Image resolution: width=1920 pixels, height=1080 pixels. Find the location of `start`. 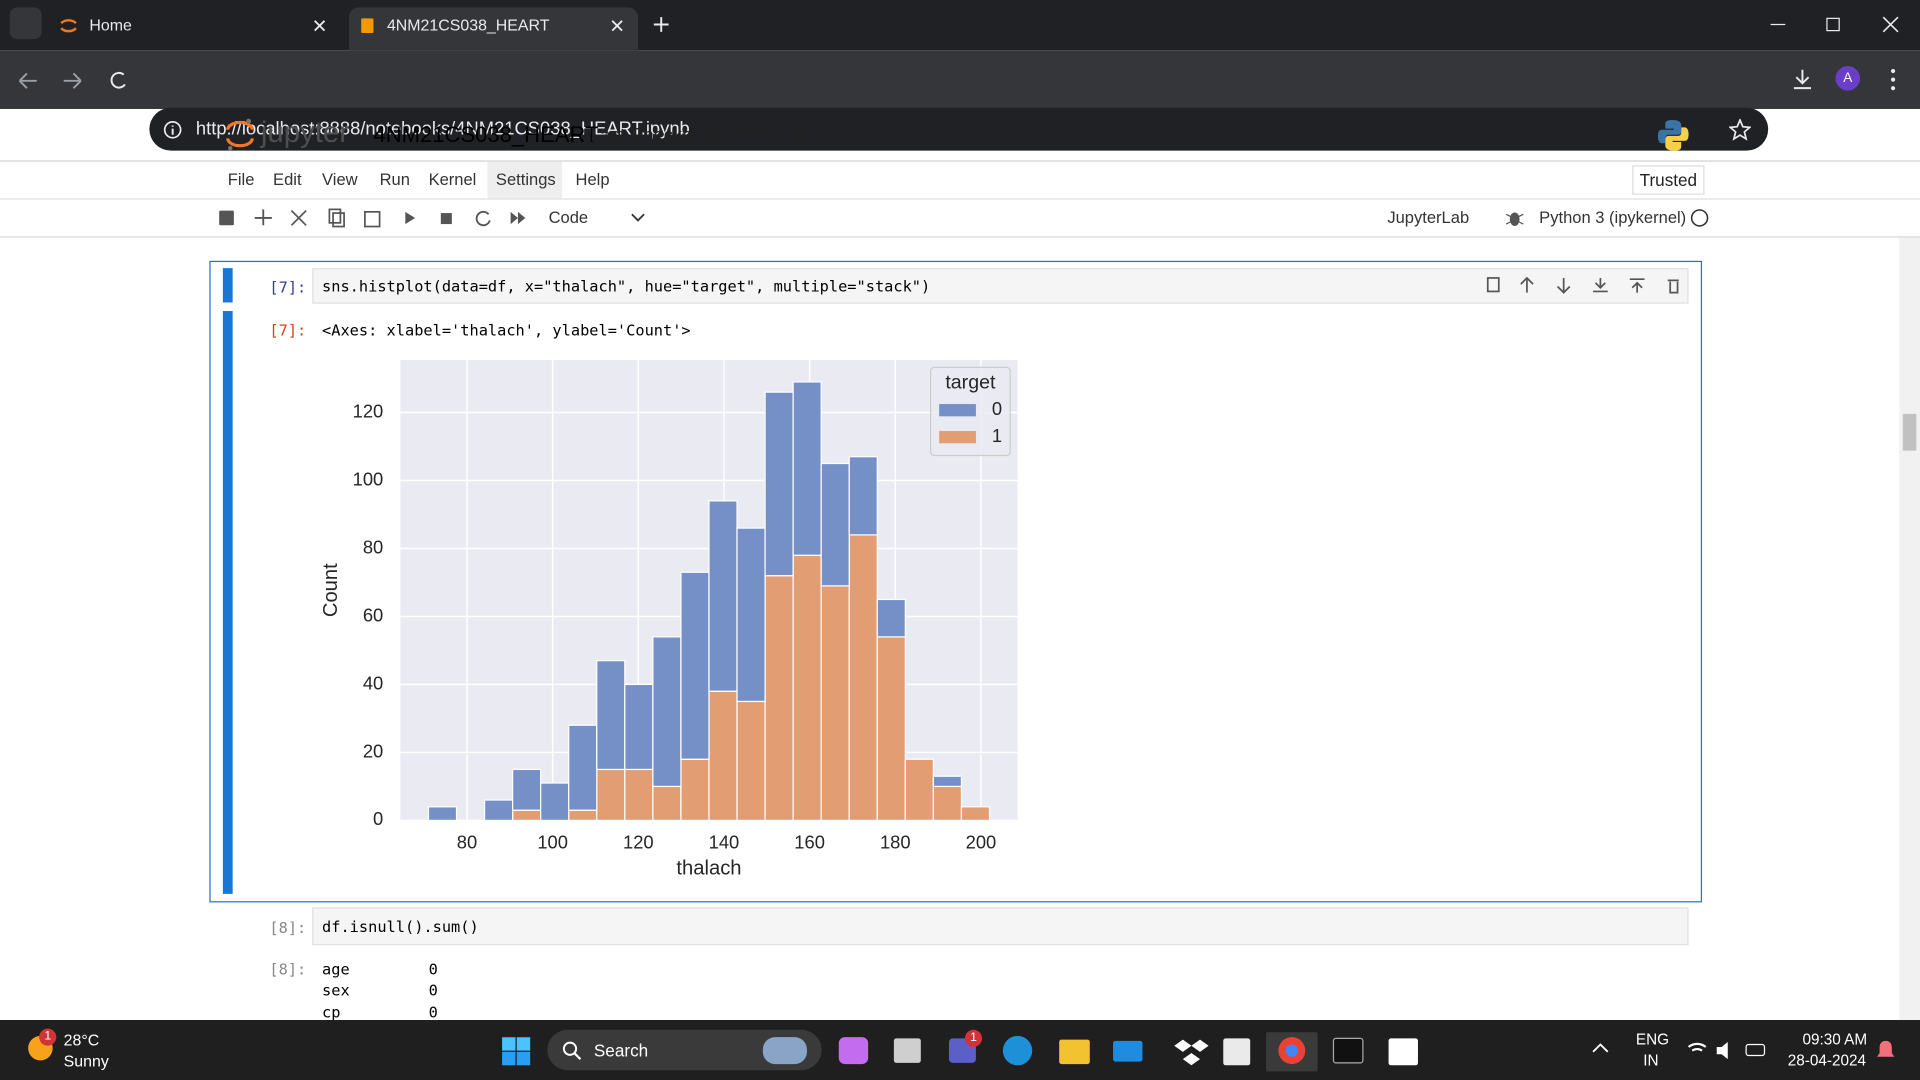

start is located at coordinates (516, 1051).